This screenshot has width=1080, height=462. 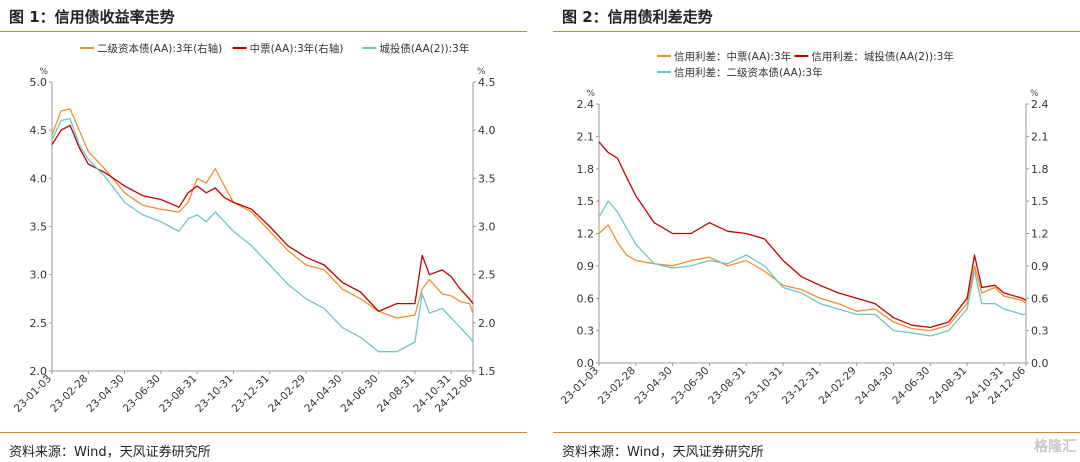 What do you see at coordinates (487, 275) in the screenshot?
I see `right-tick-label: 2.5` at bounding box center [487, 275].